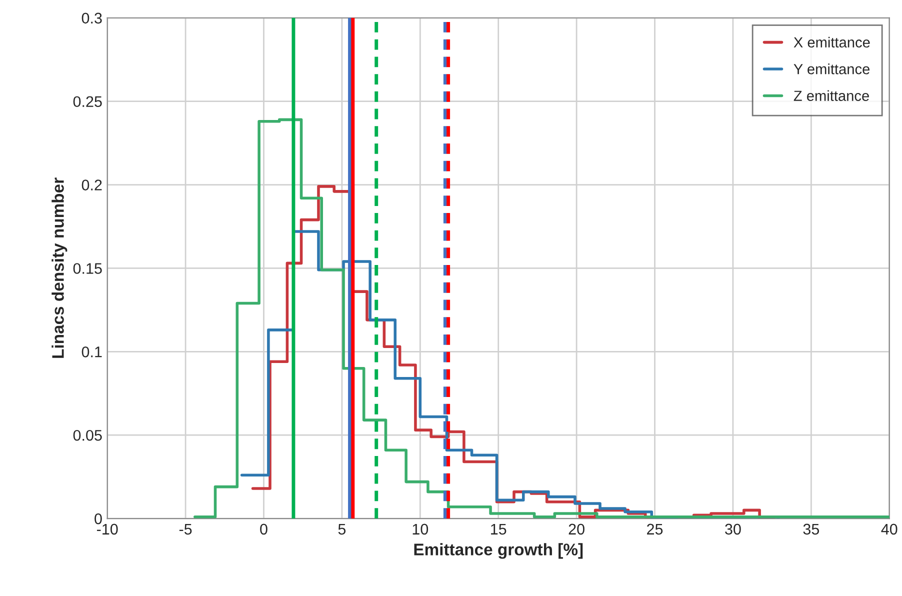 Image resolution: width=902 pixels, height=596 pixels. I want to click on y-tick-label: 0.15, so click(87, 268).